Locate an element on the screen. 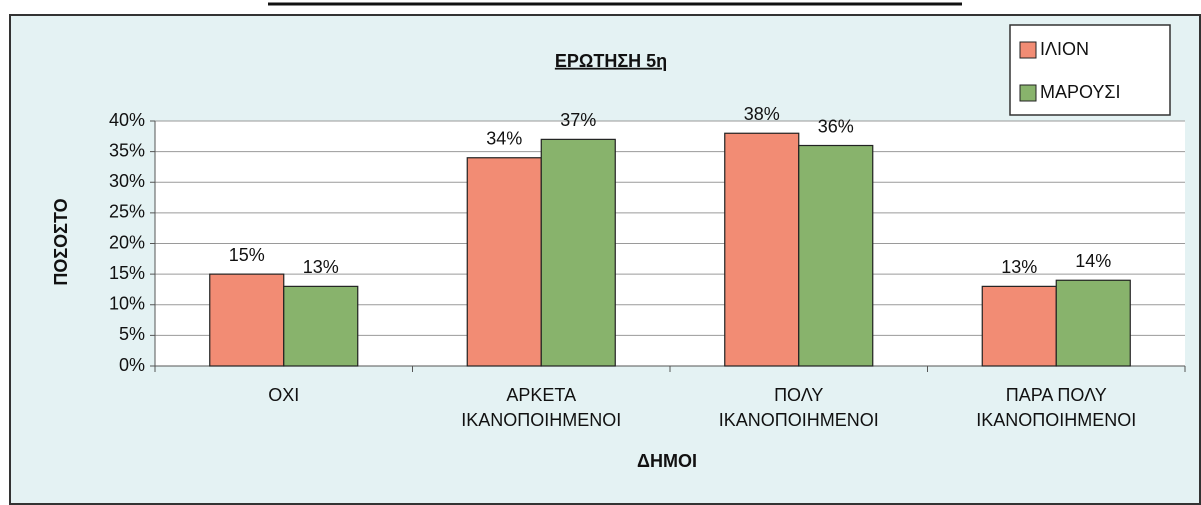  x-tick-label: ΠΟΛΥ ΙΚΑΝΟΠΟΙΗΜΕΝΟΙ is located at coordinates (799, 407).